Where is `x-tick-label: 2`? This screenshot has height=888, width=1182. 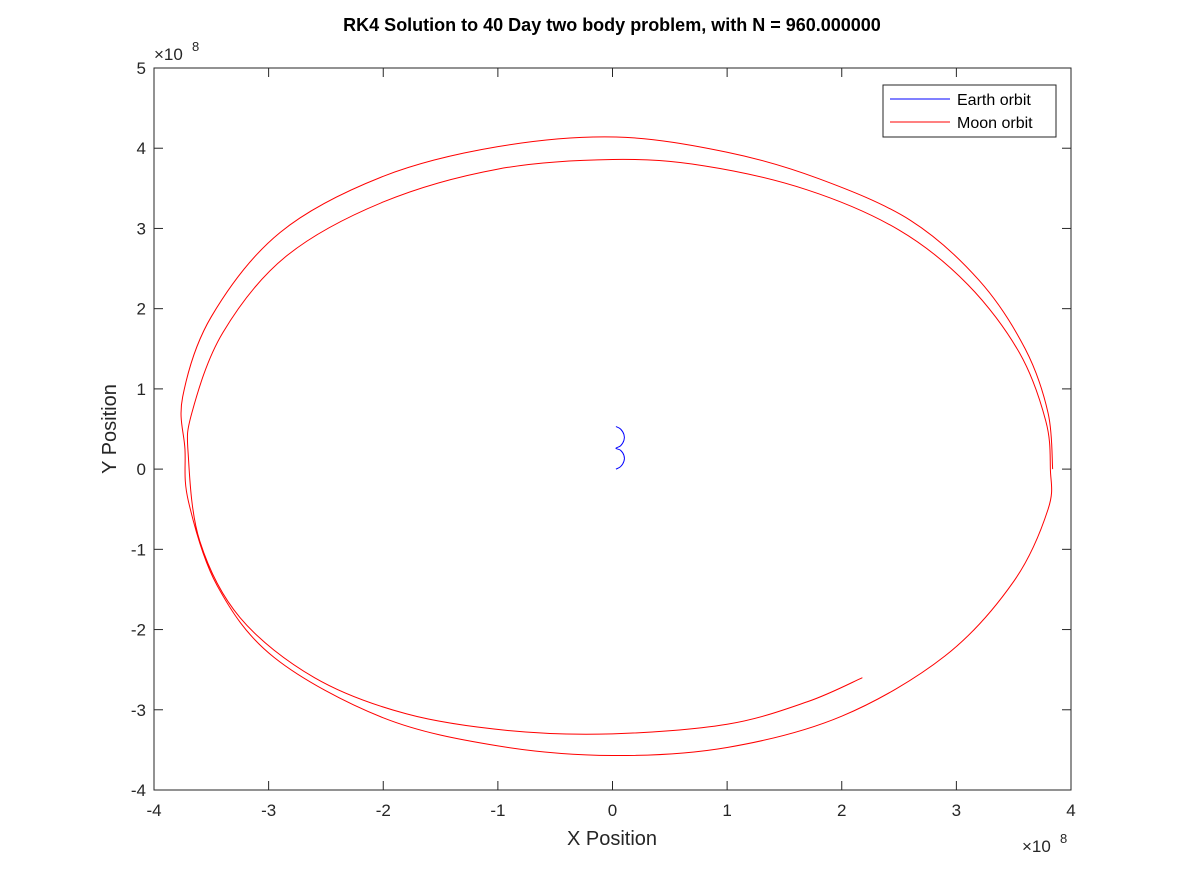
x-tick-label: 2 is located at coordinates (841, 810).